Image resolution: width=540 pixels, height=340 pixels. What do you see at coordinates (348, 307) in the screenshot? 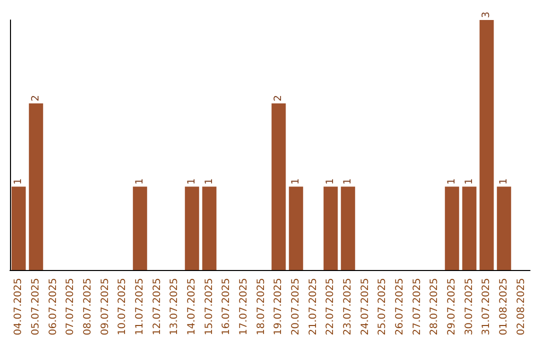
I see `x-tick-label: 23.07.2025` at bounding box center [348, 307].